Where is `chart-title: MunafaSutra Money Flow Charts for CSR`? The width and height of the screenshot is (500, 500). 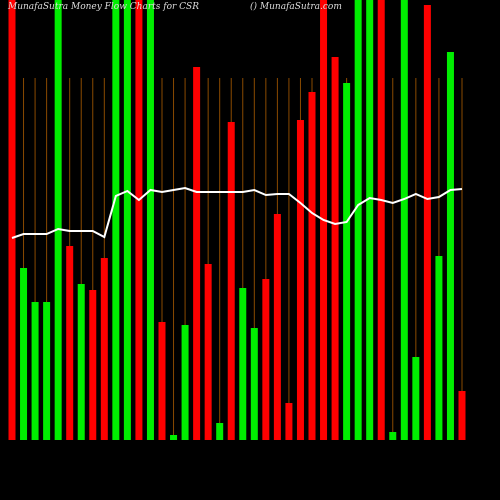 chart-title: MunafaSutra Money Flow Charts for CSR is located at coordinates (103, 7).